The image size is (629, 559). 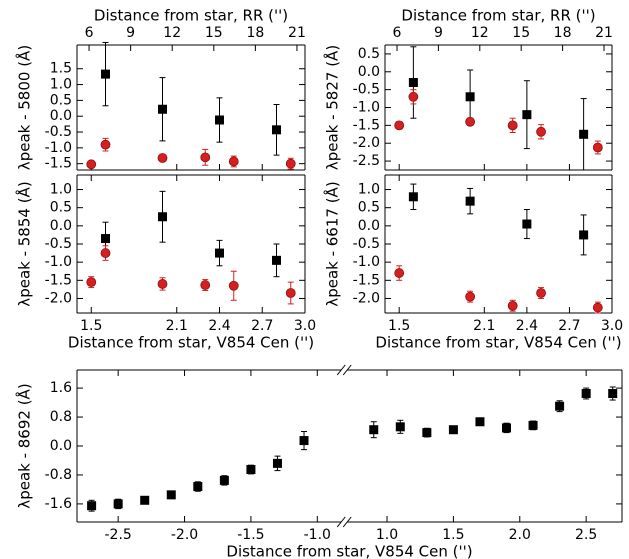 What do you see at coordinates (24, 107) in the screenshot?
I see `y-axis-label: λpeak - 5800 (Å)` at bounding box center [24, 107].